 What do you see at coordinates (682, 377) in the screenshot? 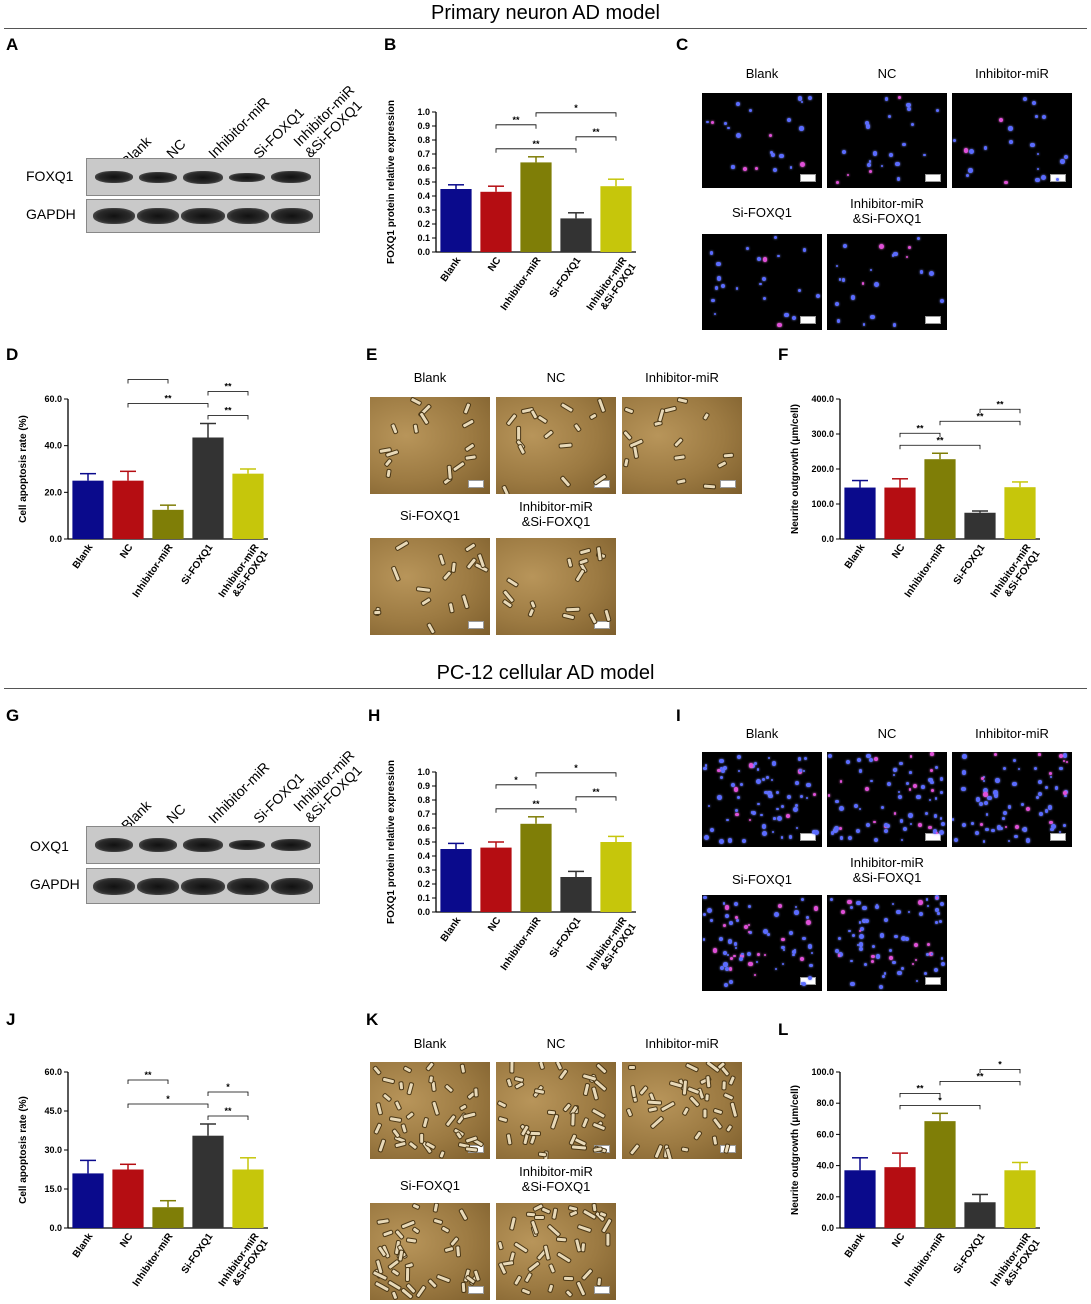
I see `micro-e-label: Inhibitor-miR` at bounding box center [682, 377].